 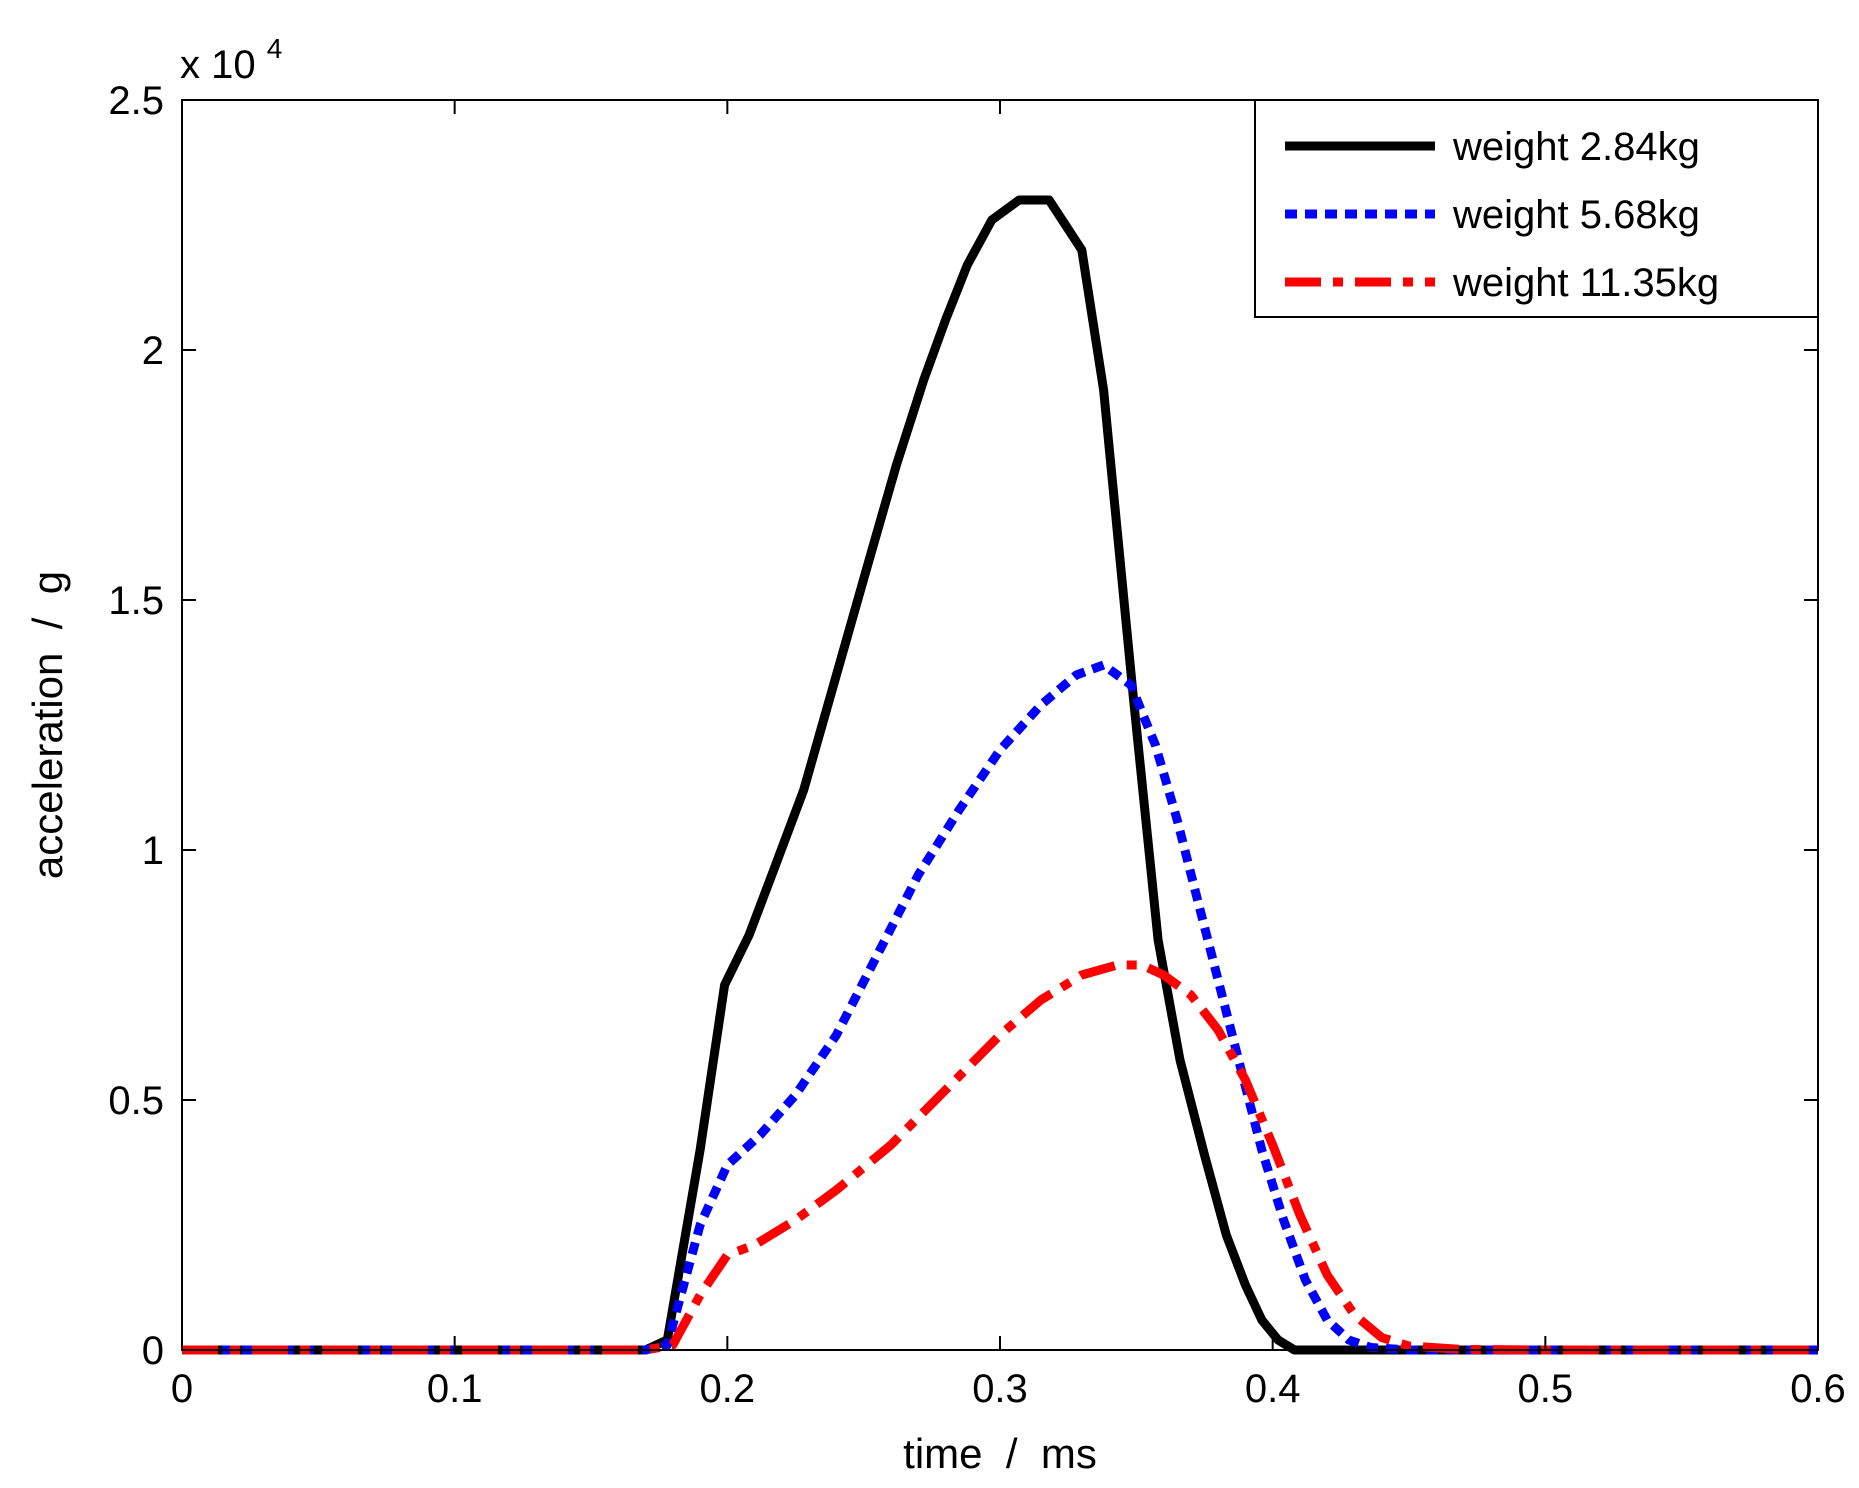 What do you see at coordinates (153, 851) in the screenshot?
I see `y-tick-label: 1` at bounding box center [153, 851].